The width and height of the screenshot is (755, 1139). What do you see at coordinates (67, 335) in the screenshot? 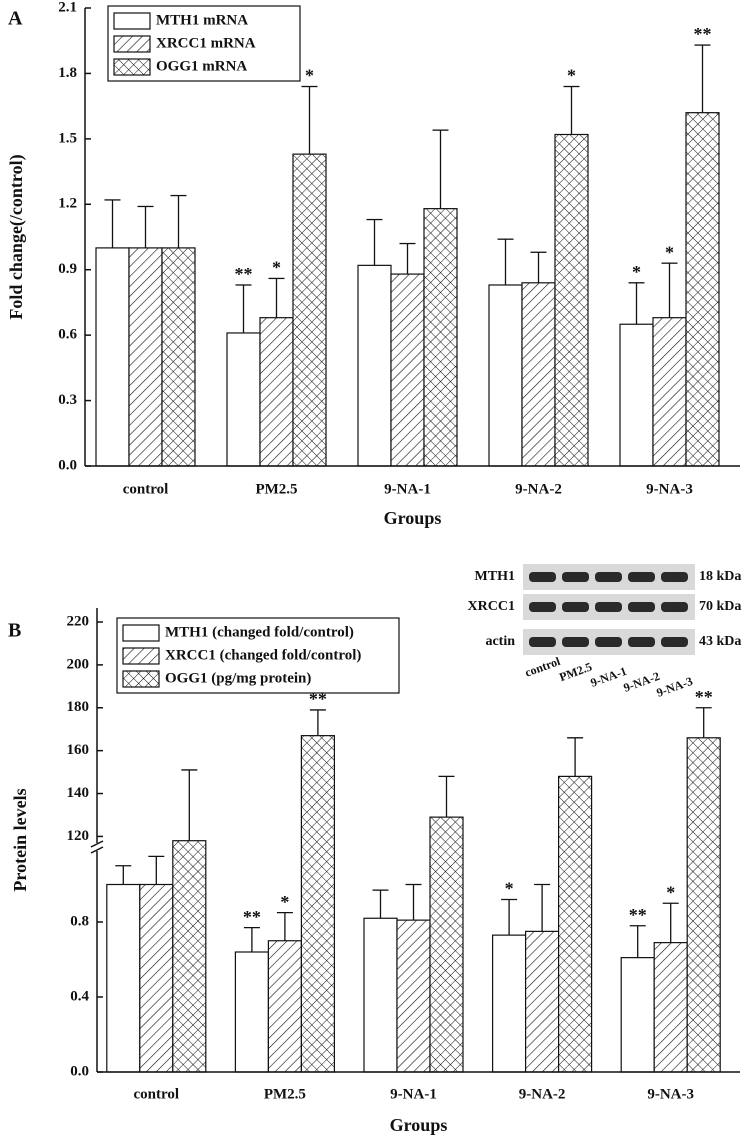
I see `y-tick-label: 0.6` at bounding box center [67, 335].